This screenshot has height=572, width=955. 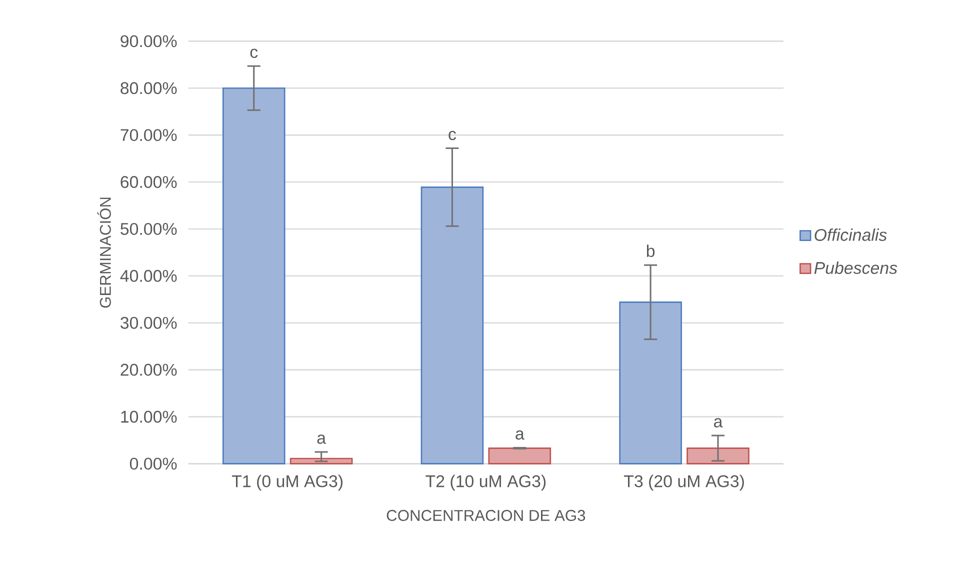 What do you see at coordinates (149, 416) in the screenshot?
I see `y-tick-label: 10.00%` at bounding box center [149, 416].